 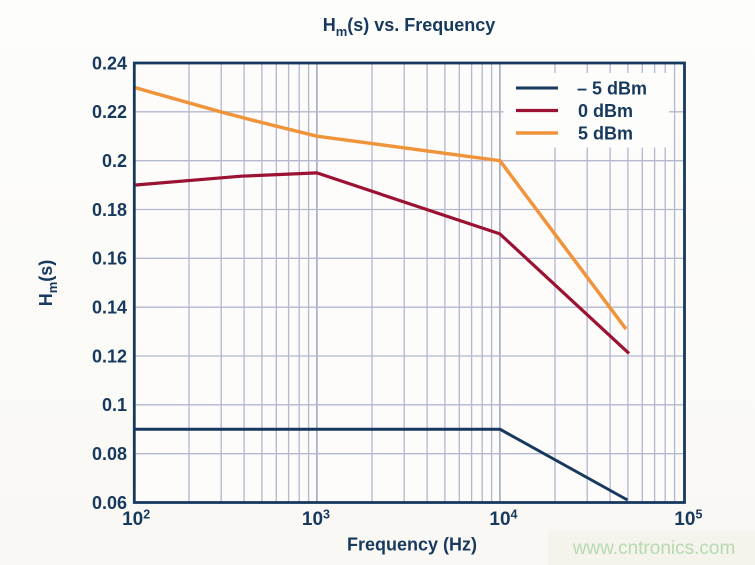 I want to click on svg-text: 0.08, so click(x=109, y=454).